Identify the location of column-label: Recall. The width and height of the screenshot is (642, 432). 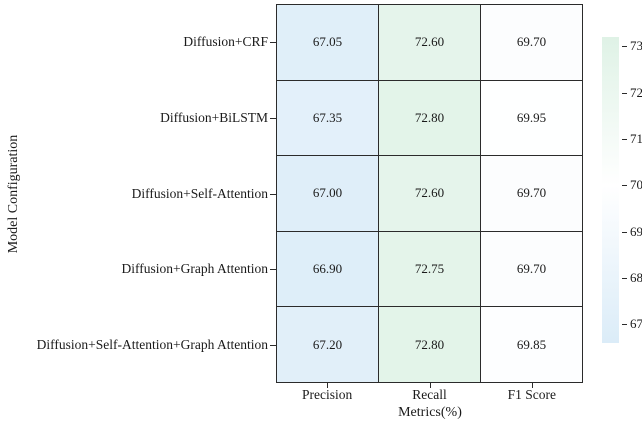
(429, 394).